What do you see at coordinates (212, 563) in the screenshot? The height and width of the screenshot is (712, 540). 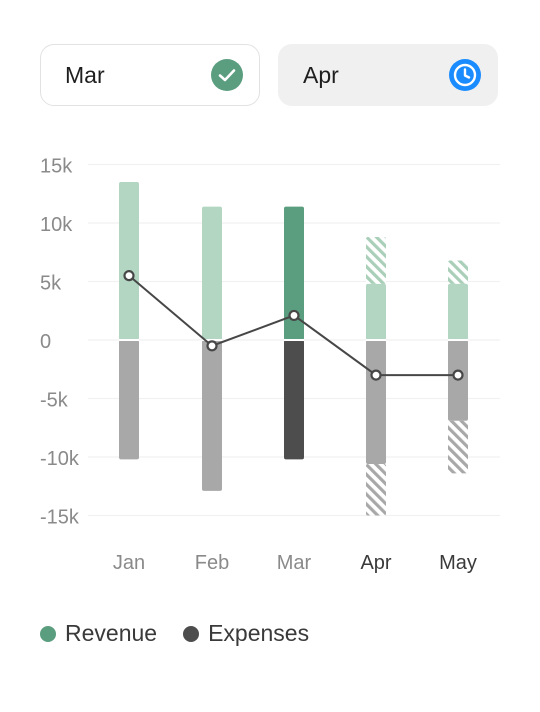 I see `x-tick-label: Feb` at bounding box center [212, 563].